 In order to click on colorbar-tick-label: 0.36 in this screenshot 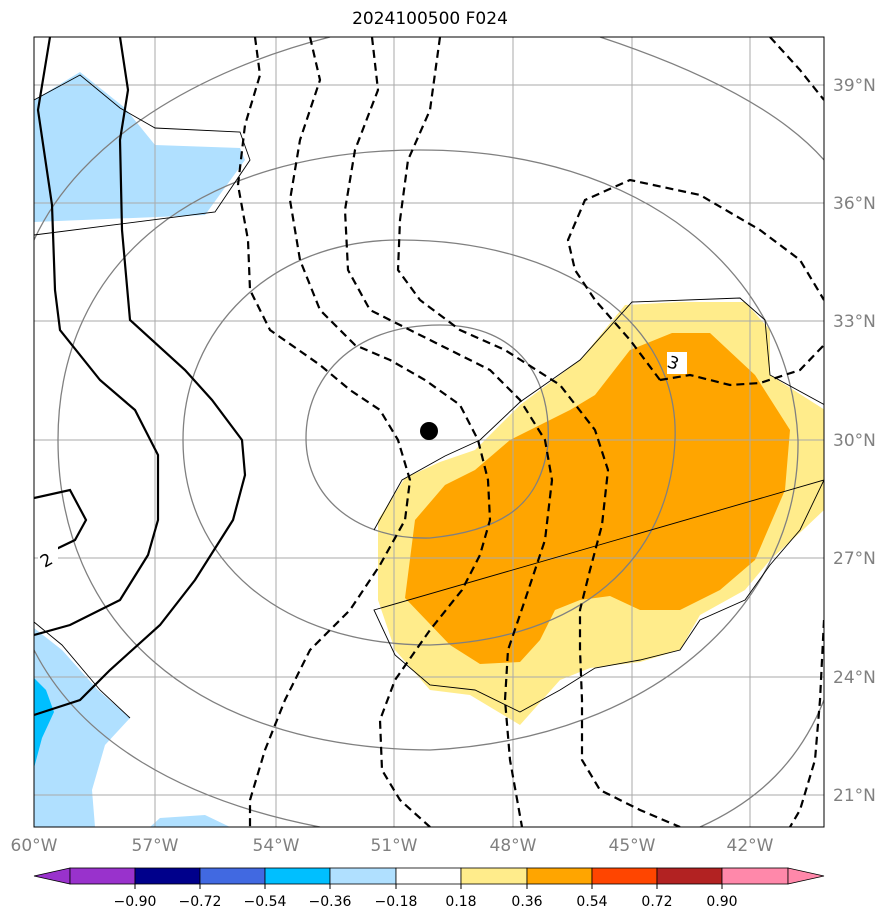, I will do `click(526, 902)`.